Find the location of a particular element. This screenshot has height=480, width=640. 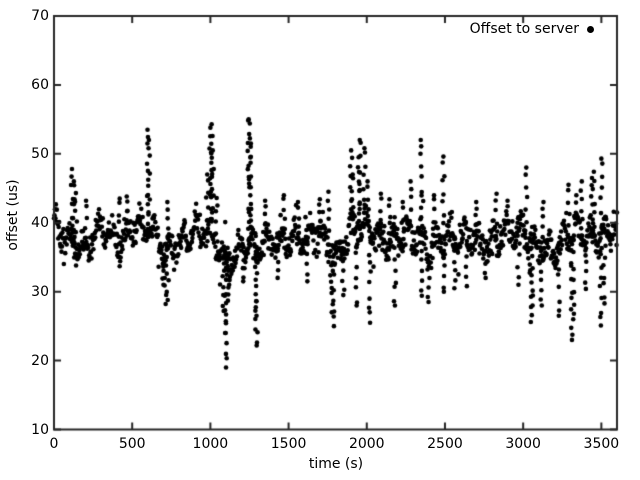

x-tick-label: 1500 is located at coordinates (288, 444).